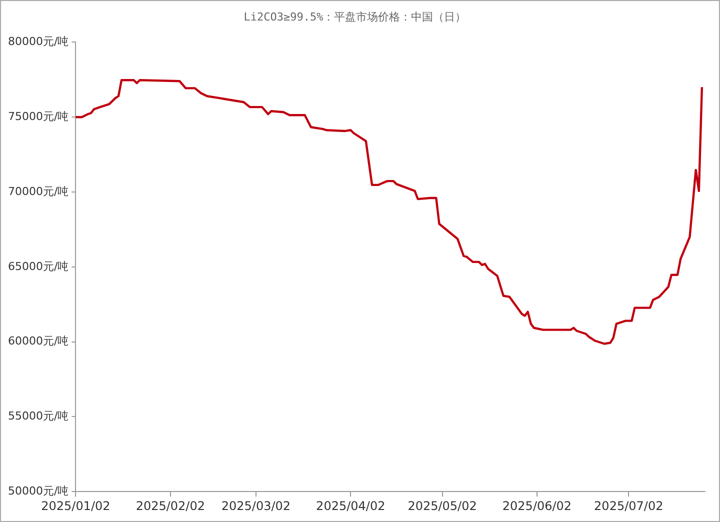 This screenshot has width=720, height=522. Describe the element at coordinates (442, 505) in the screenshot. I see `x-tick-label: 2025/05/02` at that location.